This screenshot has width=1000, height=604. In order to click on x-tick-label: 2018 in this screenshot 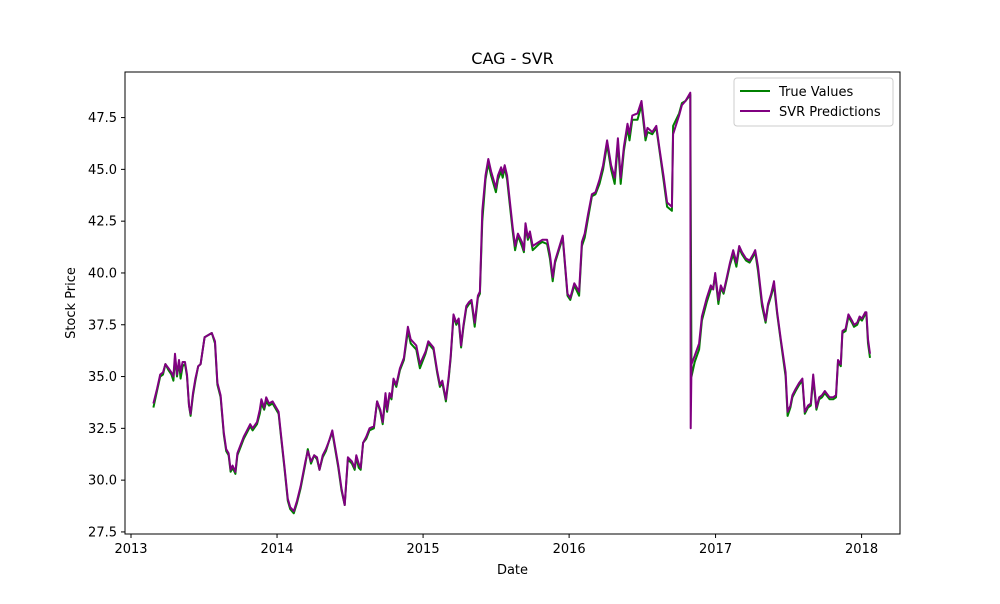, I will do `click(861, 549)`.